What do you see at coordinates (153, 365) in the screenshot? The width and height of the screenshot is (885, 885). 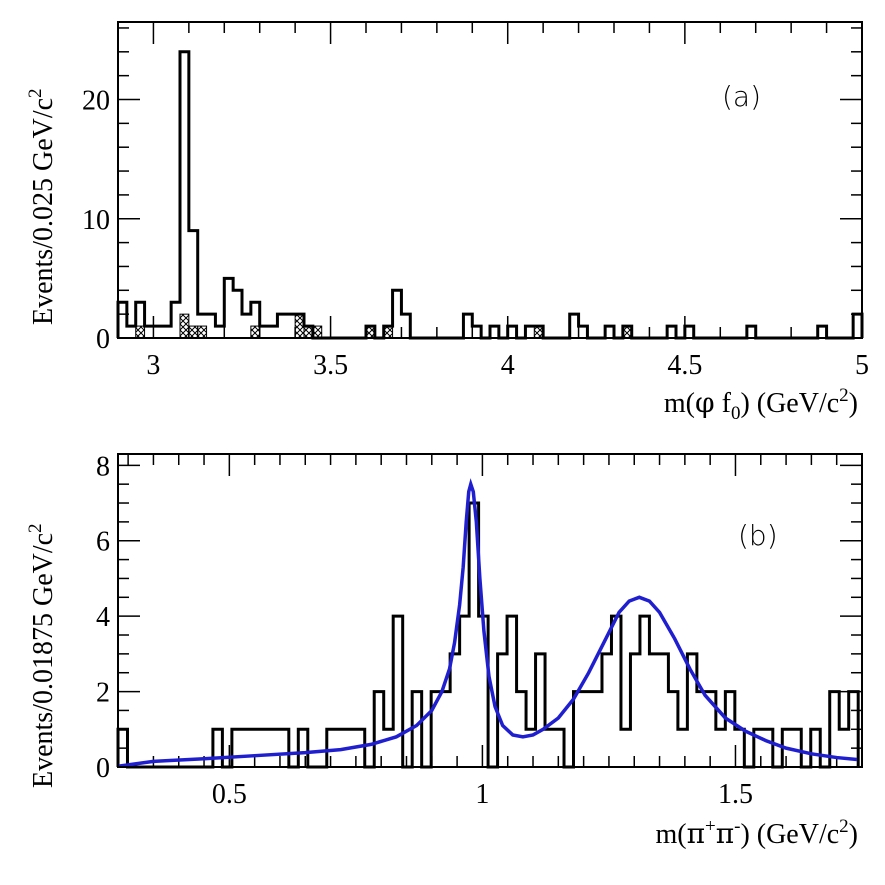 I see `x-tick-label: 3` at bounding box center [153, 365].